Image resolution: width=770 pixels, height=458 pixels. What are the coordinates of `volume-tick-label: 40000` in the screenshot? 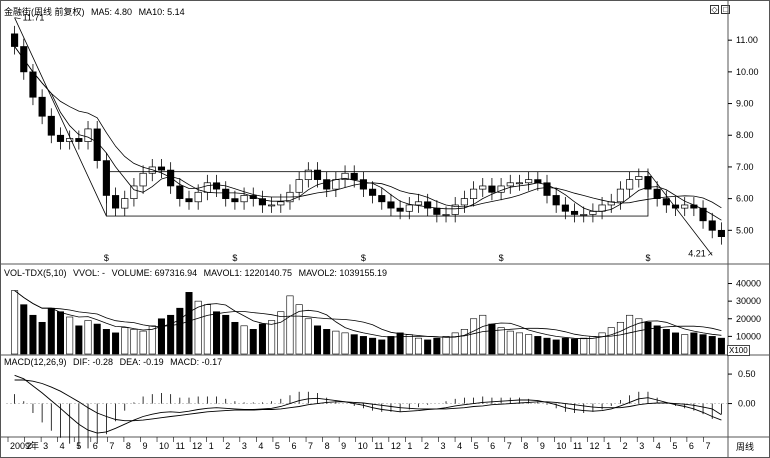 It's located at (748, 284).